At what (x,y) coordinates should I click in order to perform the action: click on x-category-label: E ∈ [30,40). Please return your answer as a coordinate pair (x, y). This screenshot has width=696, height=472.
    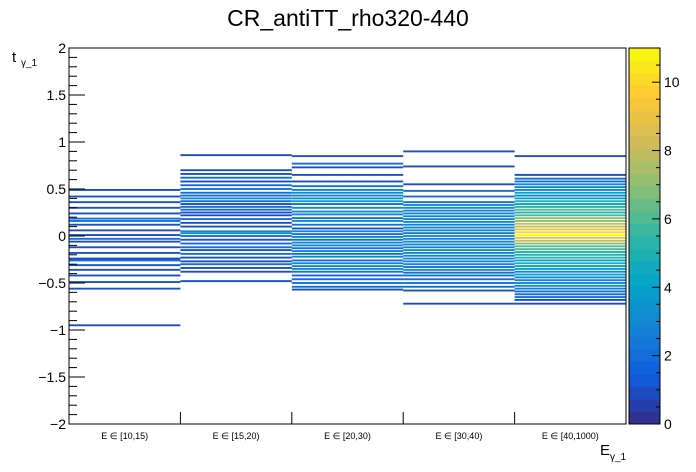
    Looking at the image, I should click on (458, 436).